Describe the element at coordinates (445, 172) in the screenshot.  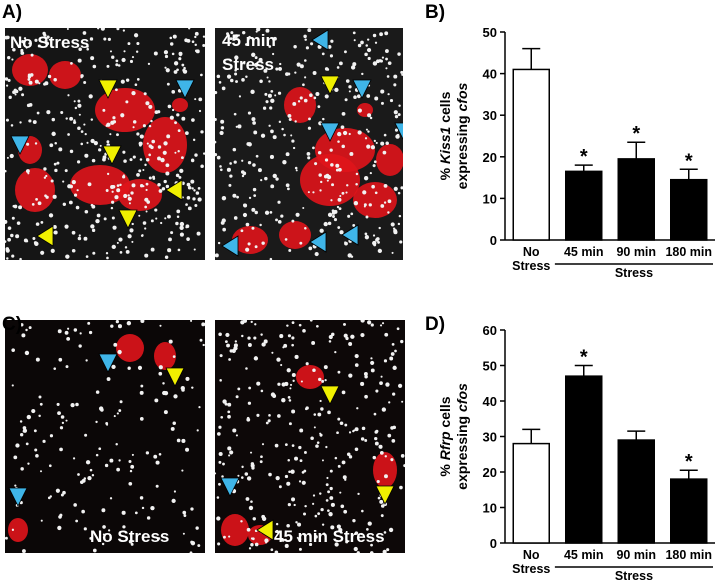
I see `y-axis-label-part: %` at that location.